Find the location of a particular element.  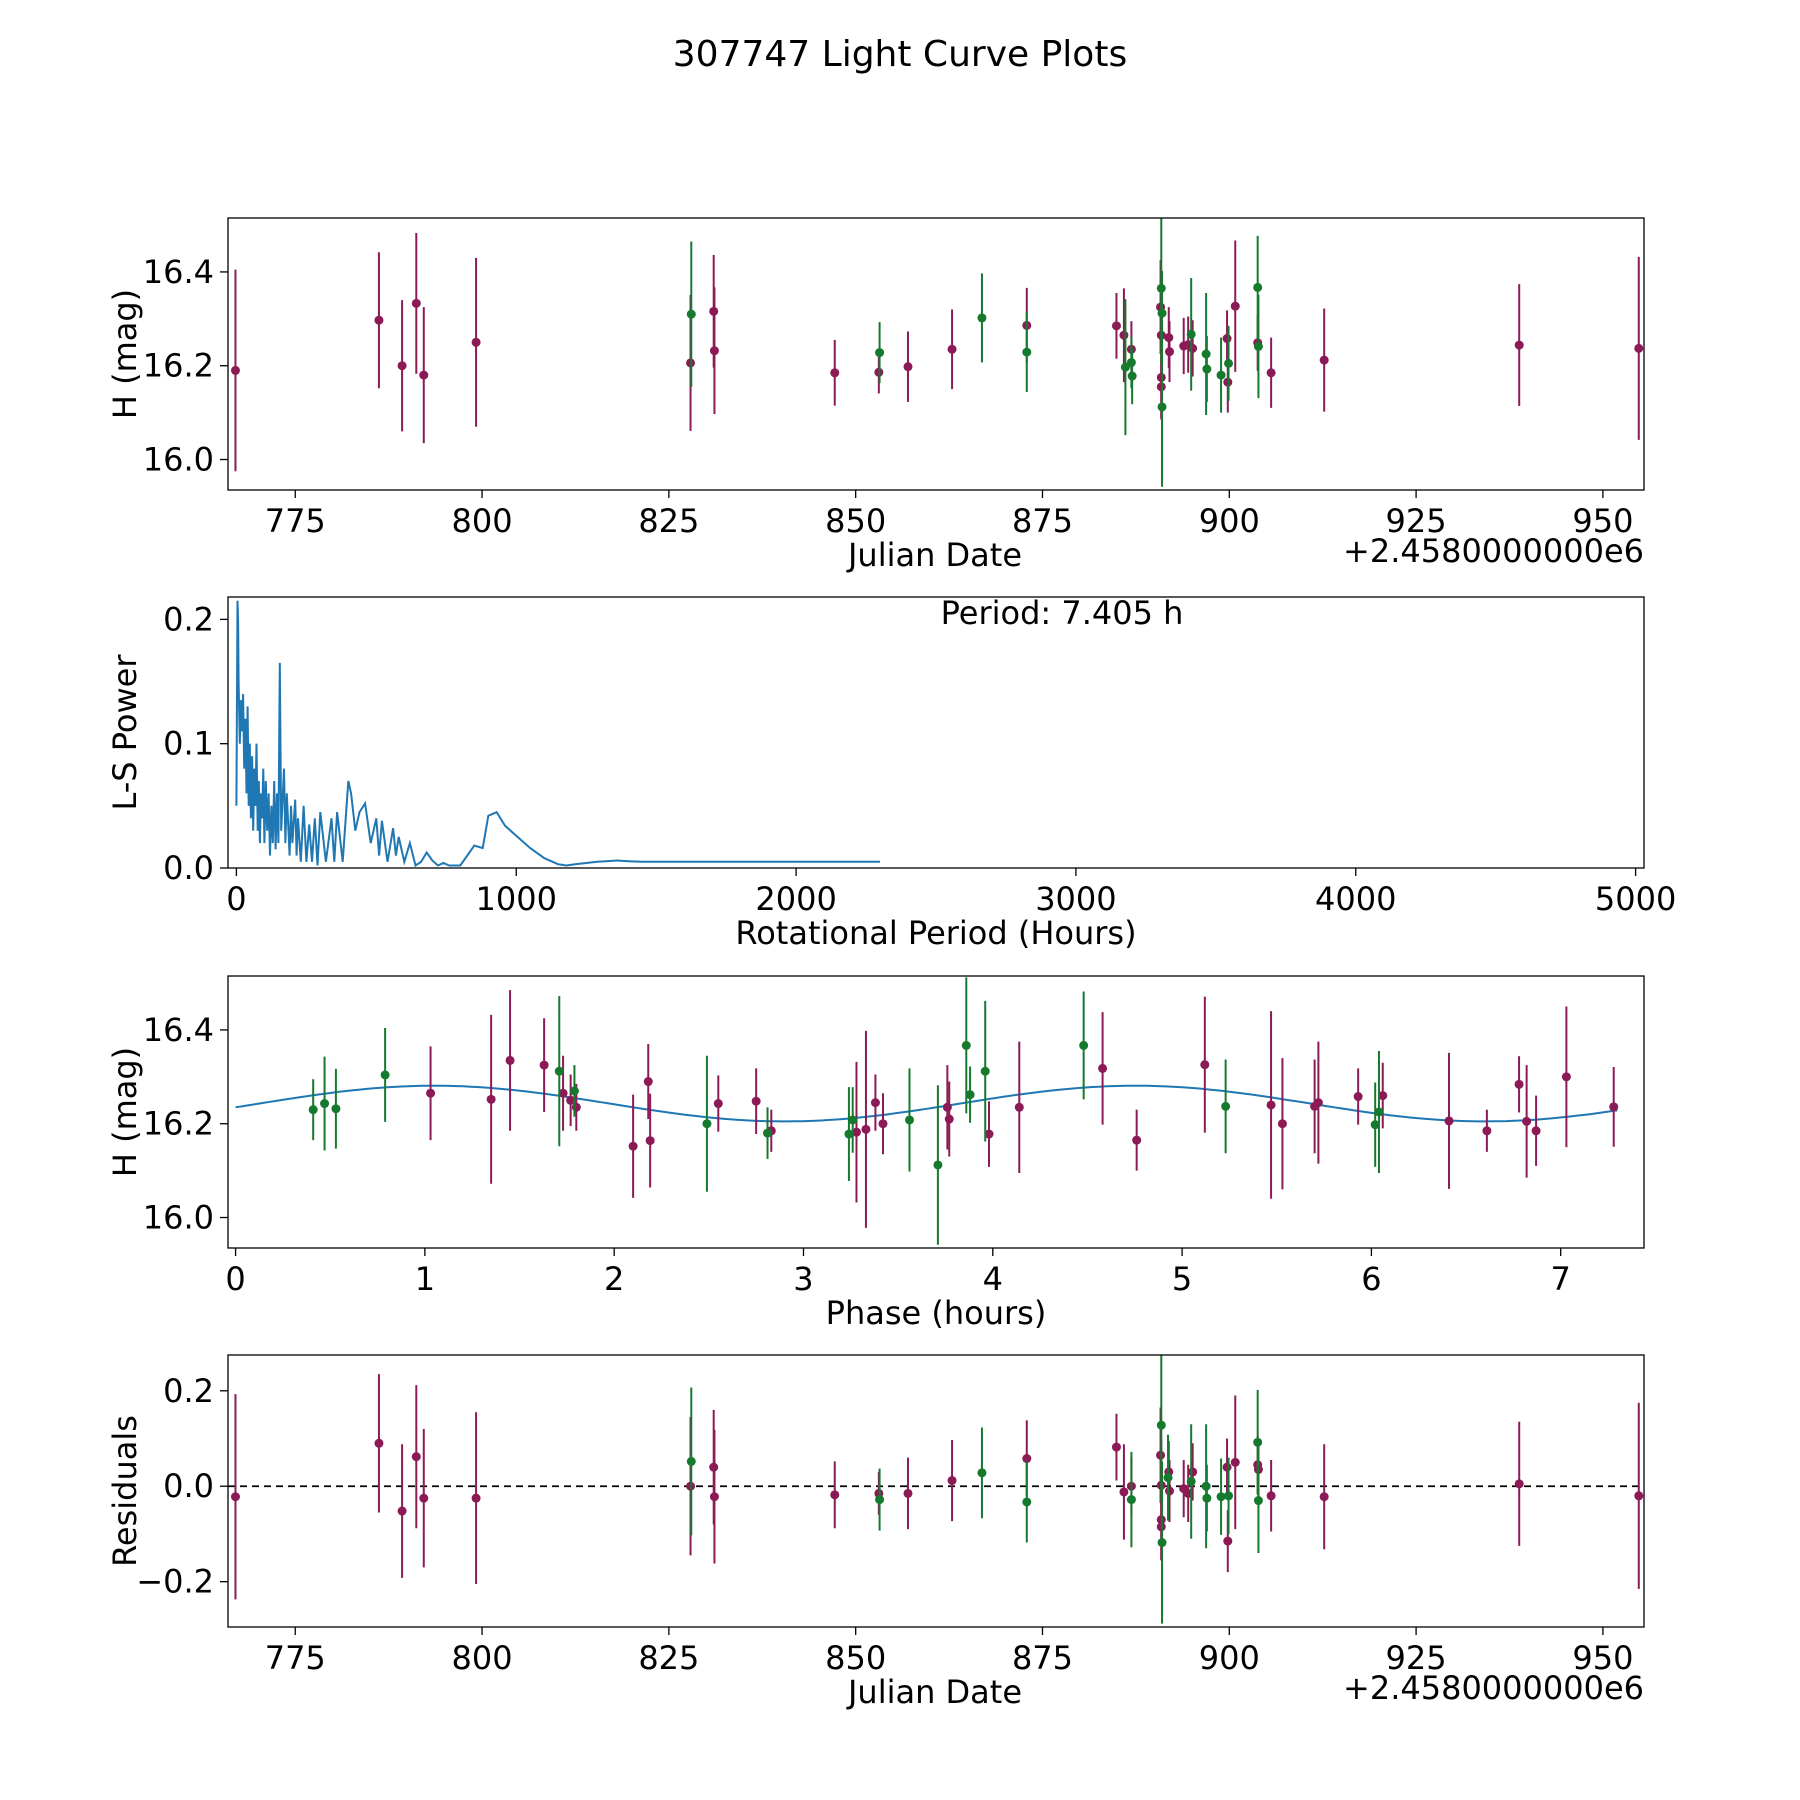

x-tick-label: 800 is located at coordinates (482, 1658).